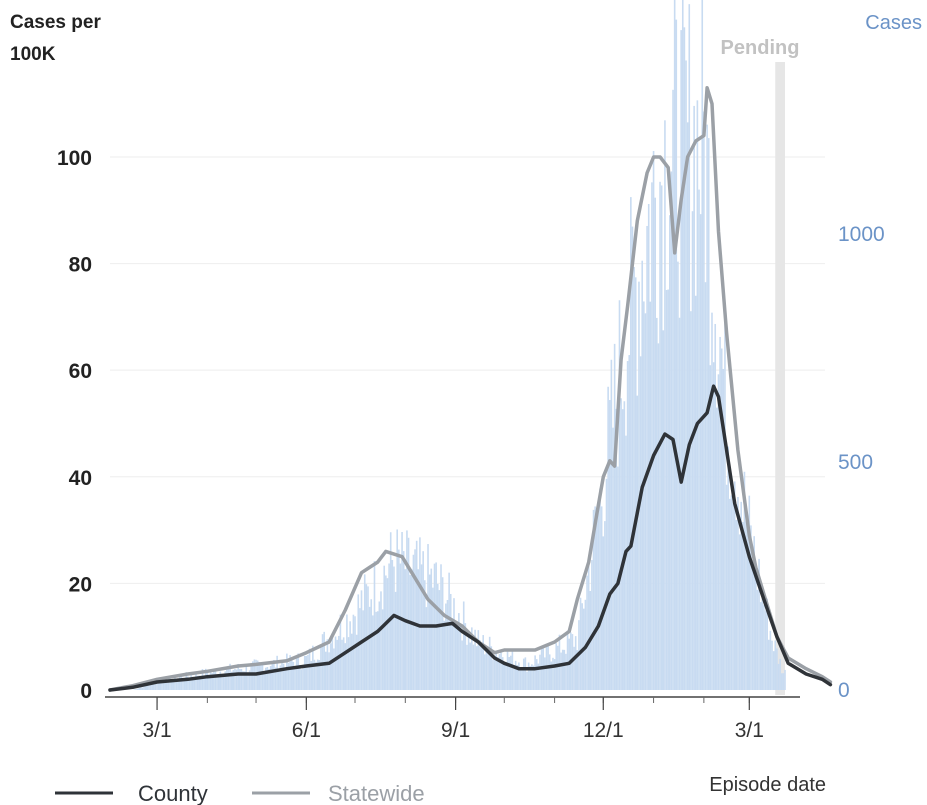 This screenshot has width=927, height=805. What do you see at coordinates (855, 462) in the screenshot?
I see `right-tick-label: 500` at bounding box center [855, 462].